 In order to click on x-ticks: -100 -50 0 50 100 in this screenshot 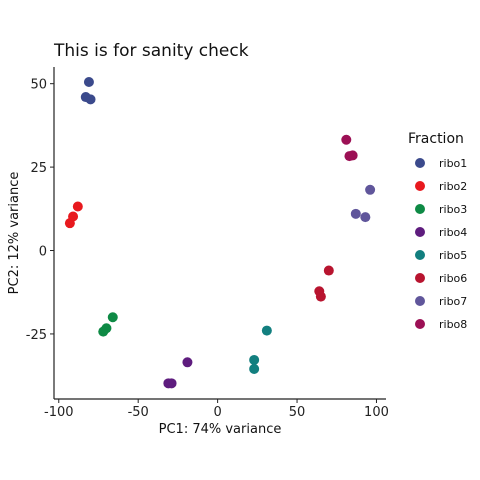, I will do `click(216, 409)`.